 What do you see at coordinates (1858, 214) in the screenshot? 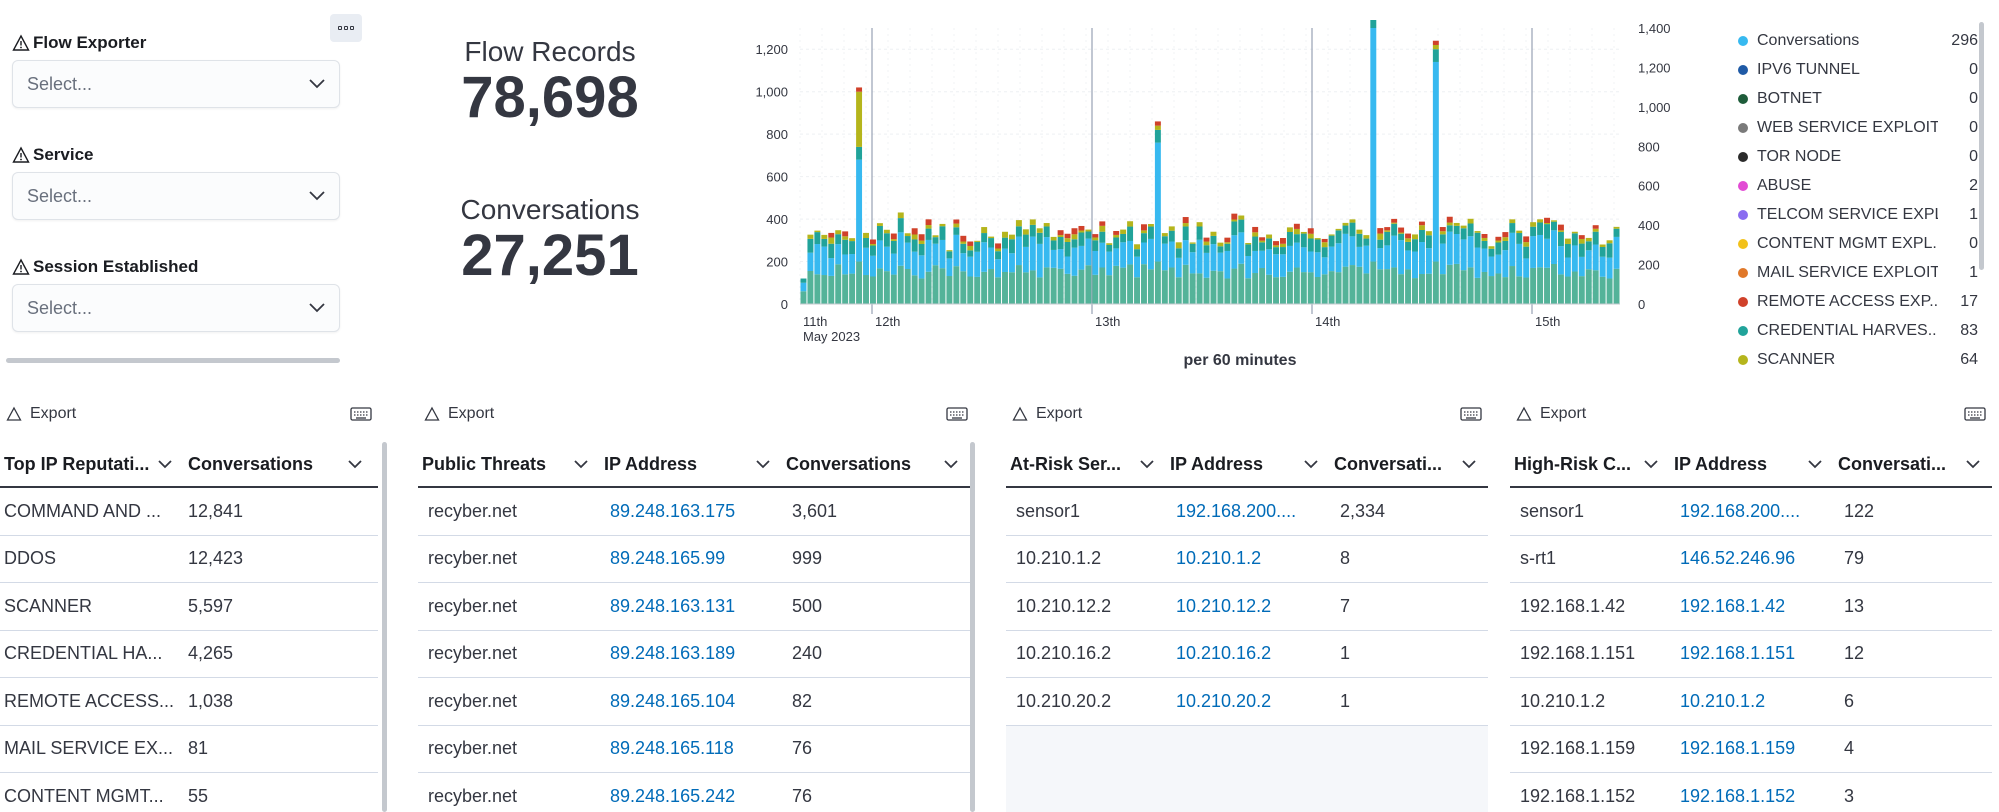
I see `legend-item: TELCOM SERVICE EXPL... 1` at bounding box center [1858, 214].